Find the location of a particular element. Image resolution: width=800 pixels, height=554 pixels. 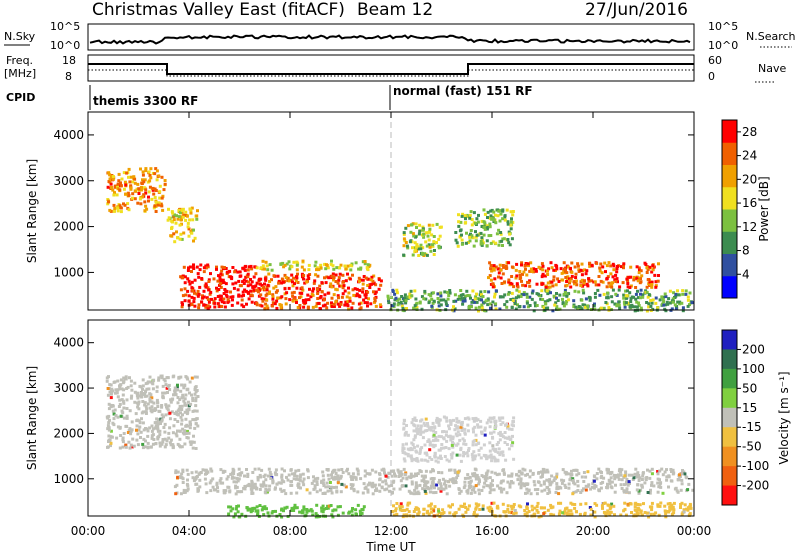

velocity-cbar-tick-label: -100 is located at coordinates (755, 466).